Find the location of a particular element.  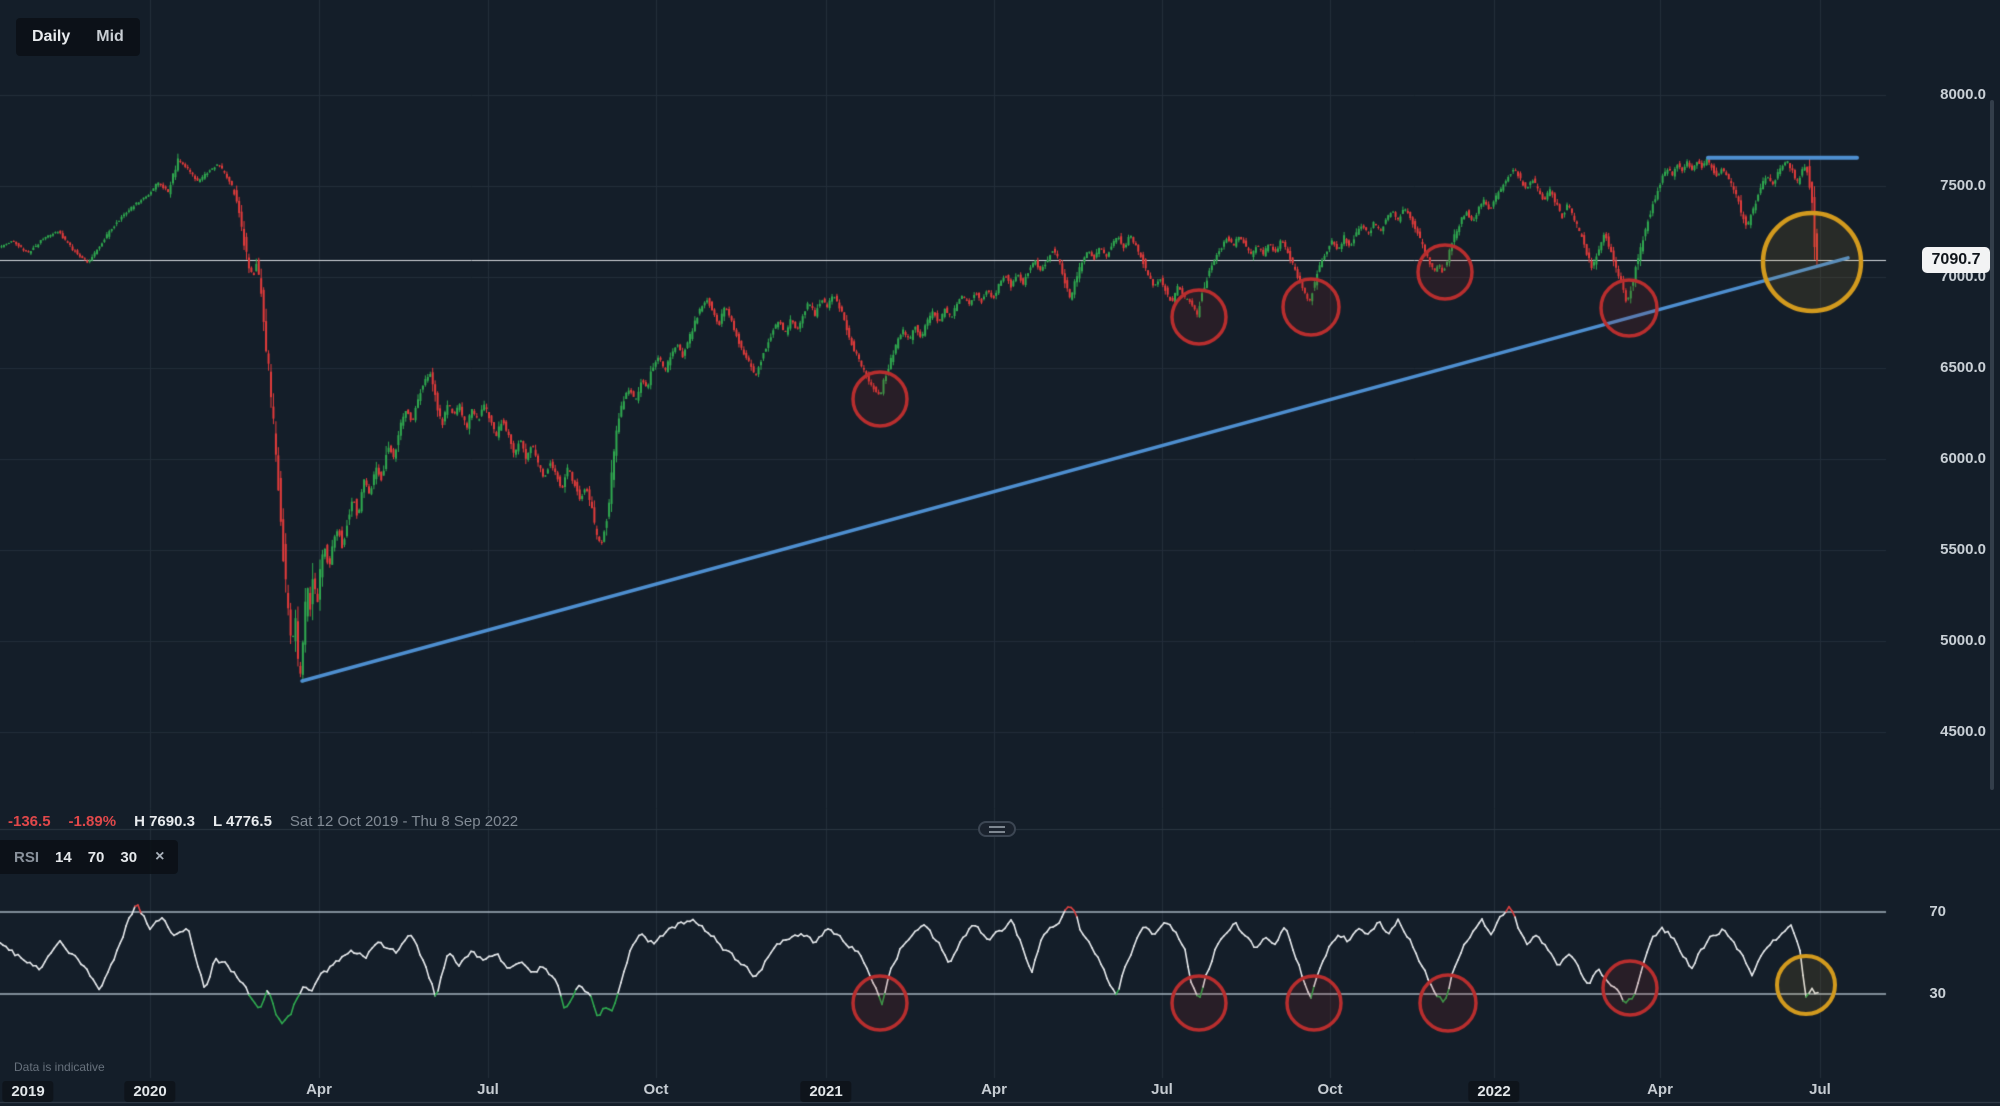

data-indicative-note: Data is indicative is located at coordinates (59, 1067).